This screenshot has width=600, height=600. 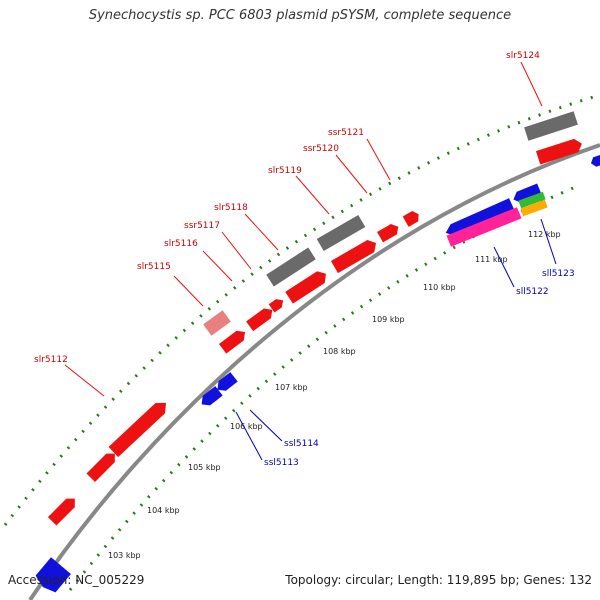 What do you see at coordinates (558, 274) in the screenshot?
I see `gene-label-sll5123: sll5123` at bounding box center [558, 274].